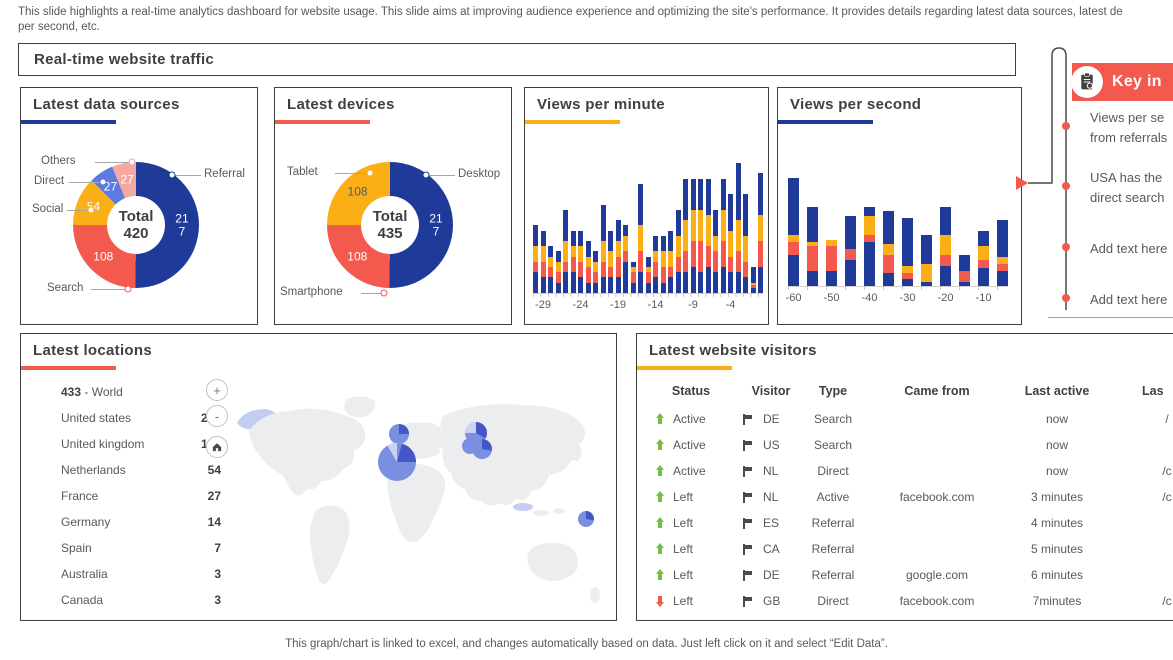 The width and height of the screenshot is (1173, 660). I want to click on donut-slice-value-others: 27, so click(127, 179).